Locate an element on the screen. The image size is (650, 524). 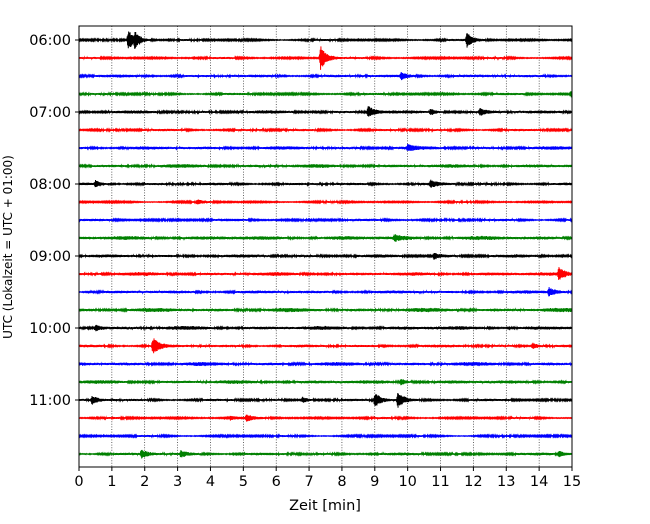
x-tick-label: 1 is located at coordinates (111, 482).